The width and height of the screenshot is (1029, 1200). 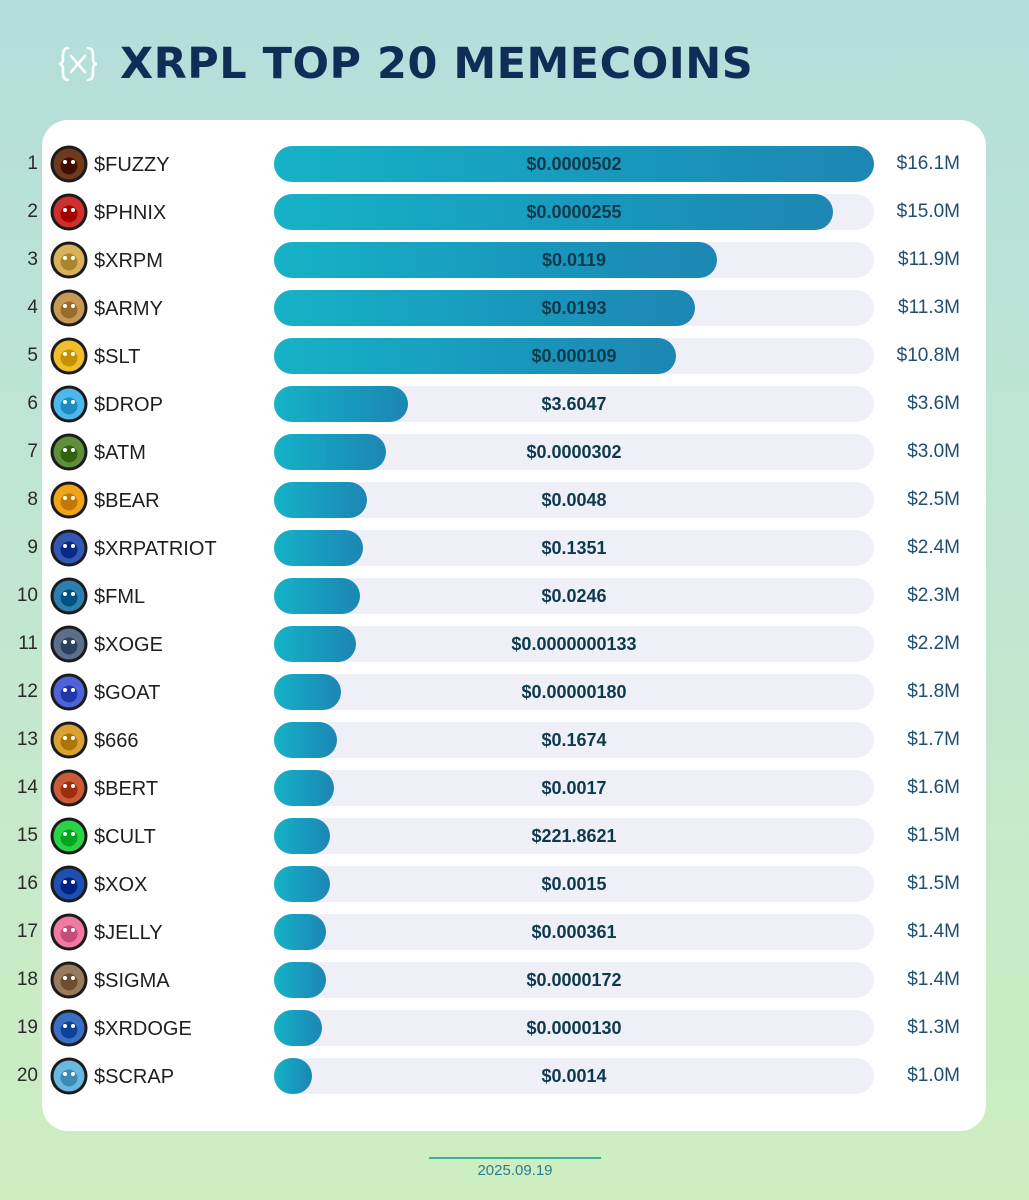 What do you see at coordinates (27, 1075) in the screenshot?
I see `rank-label: 20` at bounding box center [27, 1075].